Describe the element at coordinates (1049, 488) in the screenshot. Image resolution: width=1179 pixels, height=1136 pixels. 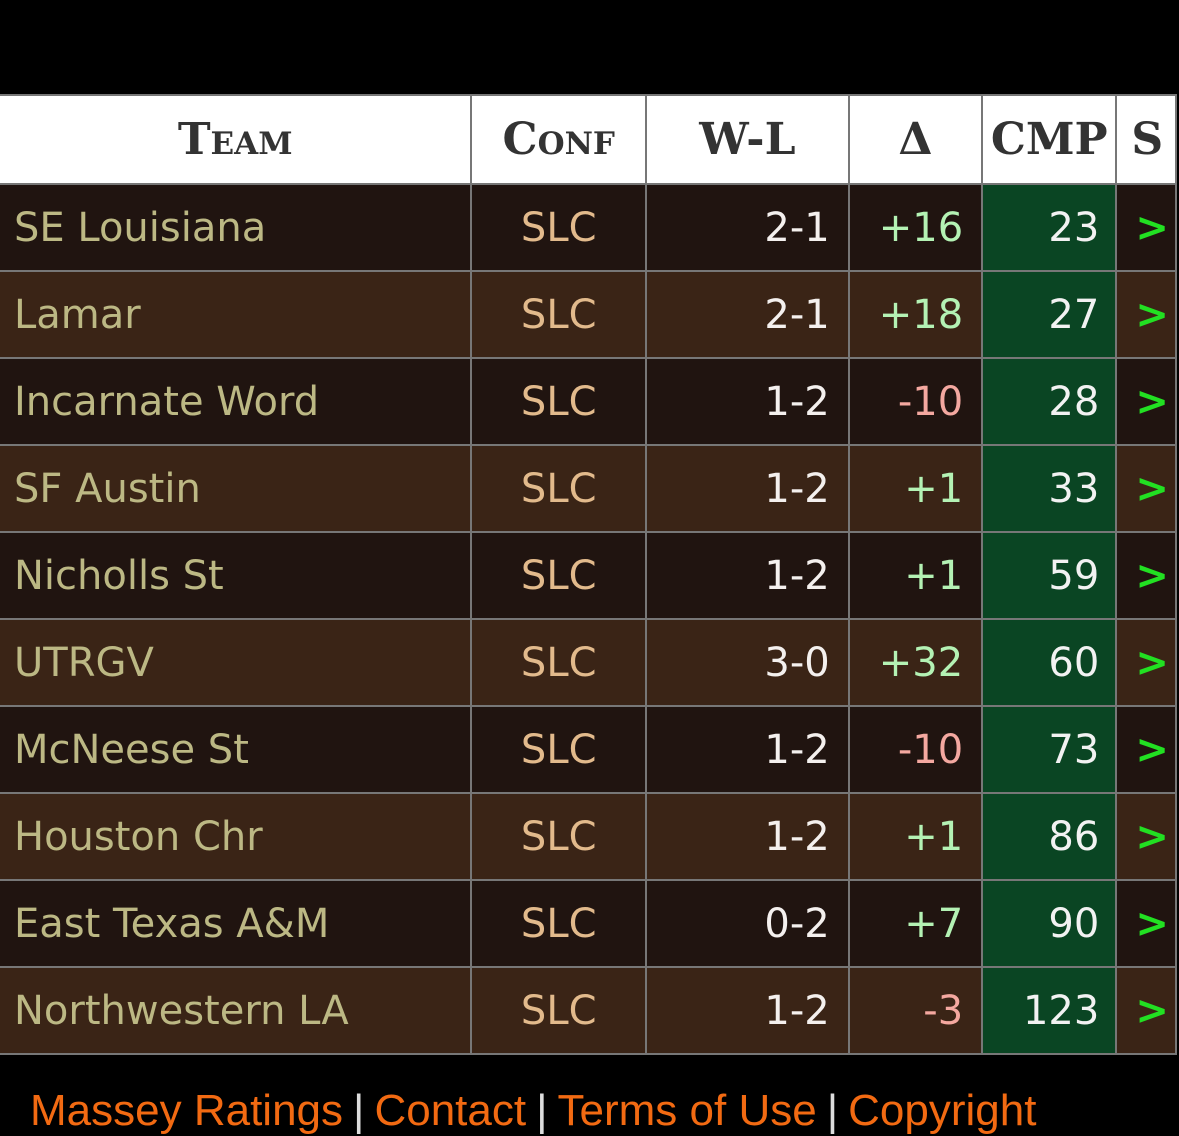
I see `cmp-cell: 33` at that location.